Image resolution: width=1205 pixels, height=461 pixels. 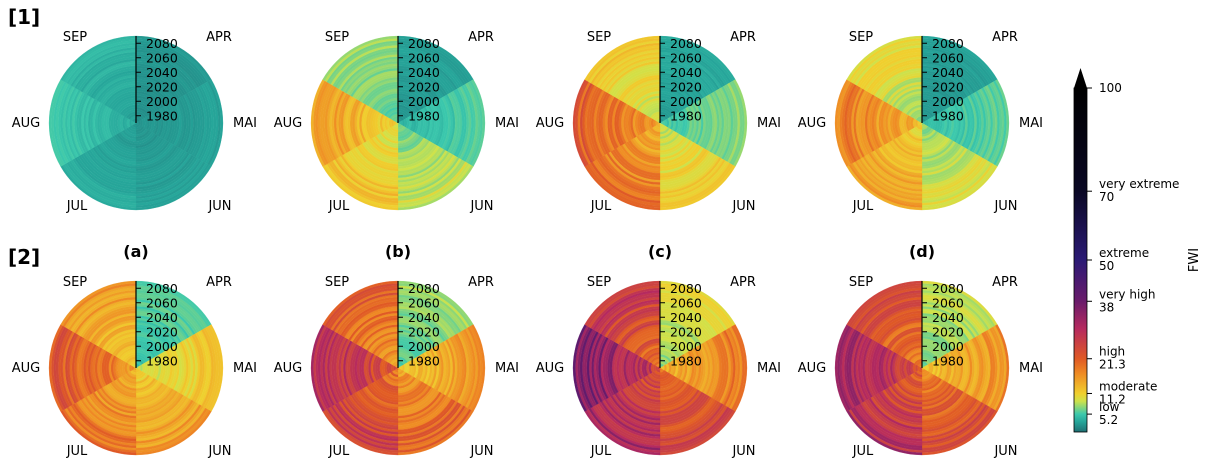 I want to click on colorbar-tick-label: moderate, so click(x=1128, y=386).